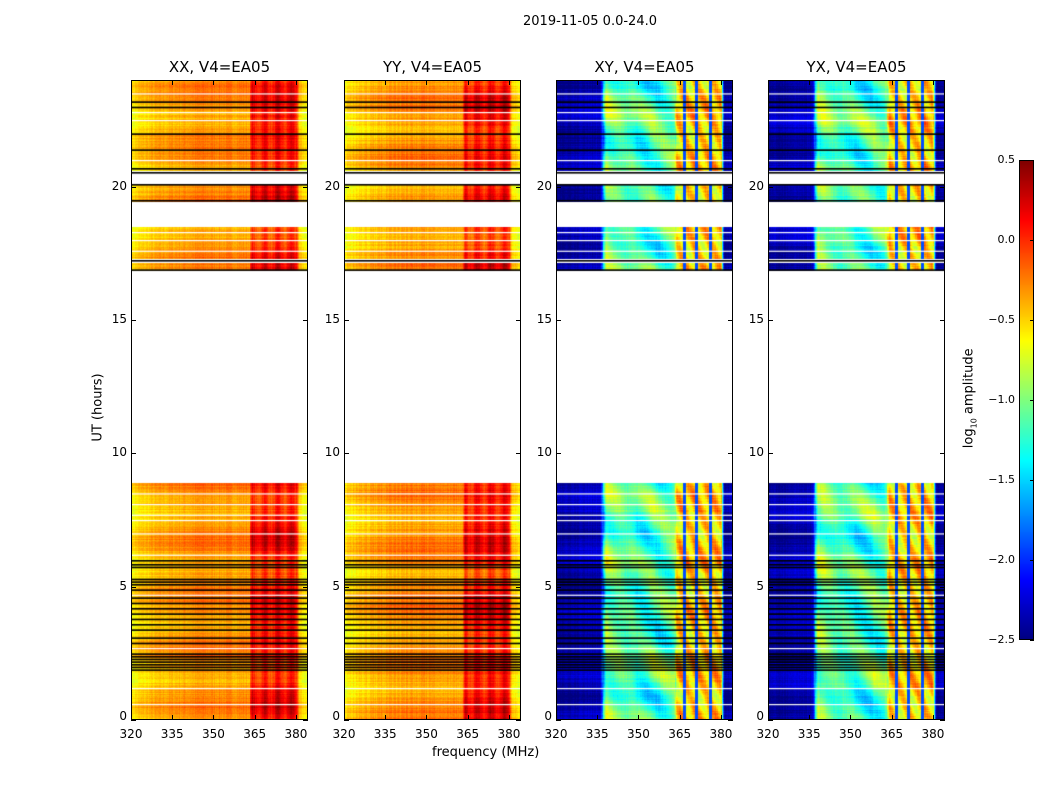 The height and width of the screenshot is (800, 1050). I want to click on heatmap-yx, so click(856, 400).